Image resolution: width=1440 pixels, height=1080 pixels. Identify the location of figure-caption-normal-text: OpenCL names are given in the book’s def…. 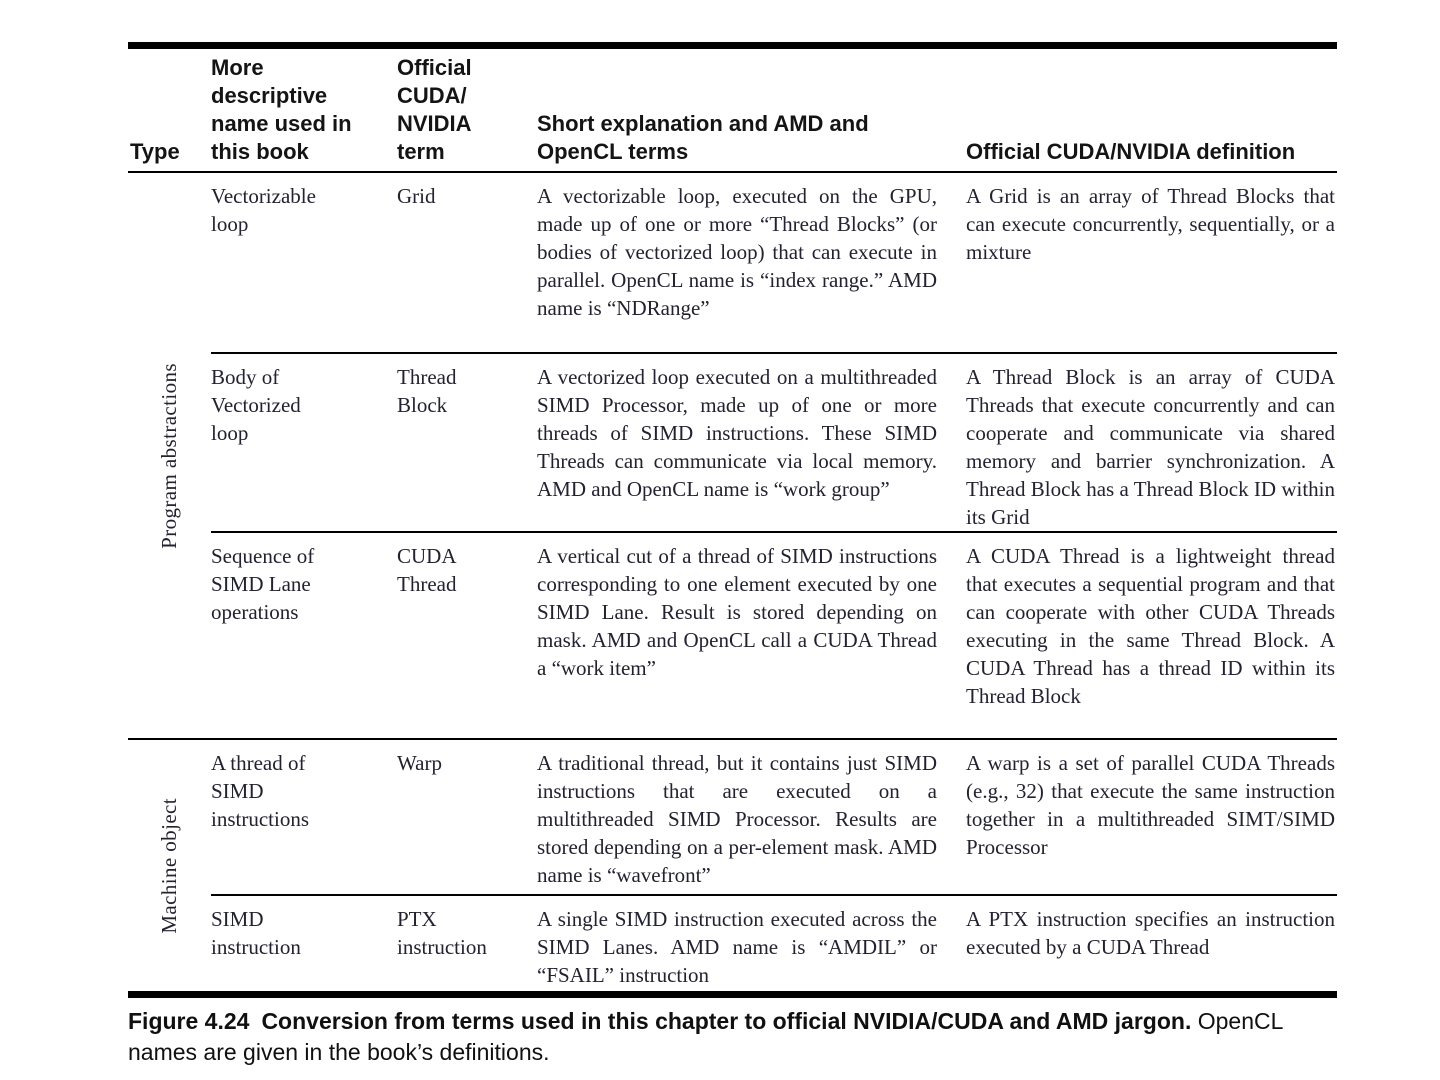
(705, 1036).